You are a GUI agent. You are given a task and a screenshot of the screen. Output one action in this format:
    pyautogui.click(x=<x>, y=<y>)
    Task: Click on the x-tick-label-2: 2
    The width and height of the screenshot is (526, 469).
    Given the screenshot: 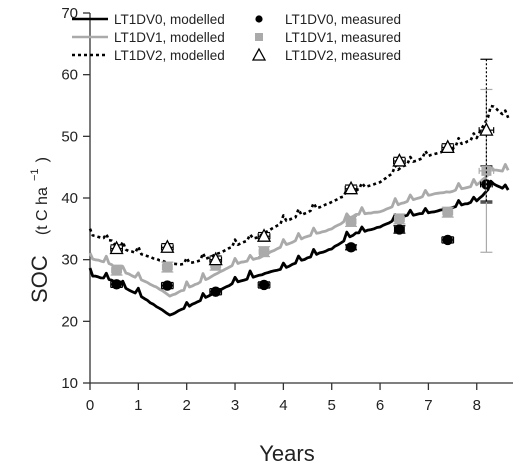 What is the action you would take?
    pyautogui.click(x=187, y=405)
    